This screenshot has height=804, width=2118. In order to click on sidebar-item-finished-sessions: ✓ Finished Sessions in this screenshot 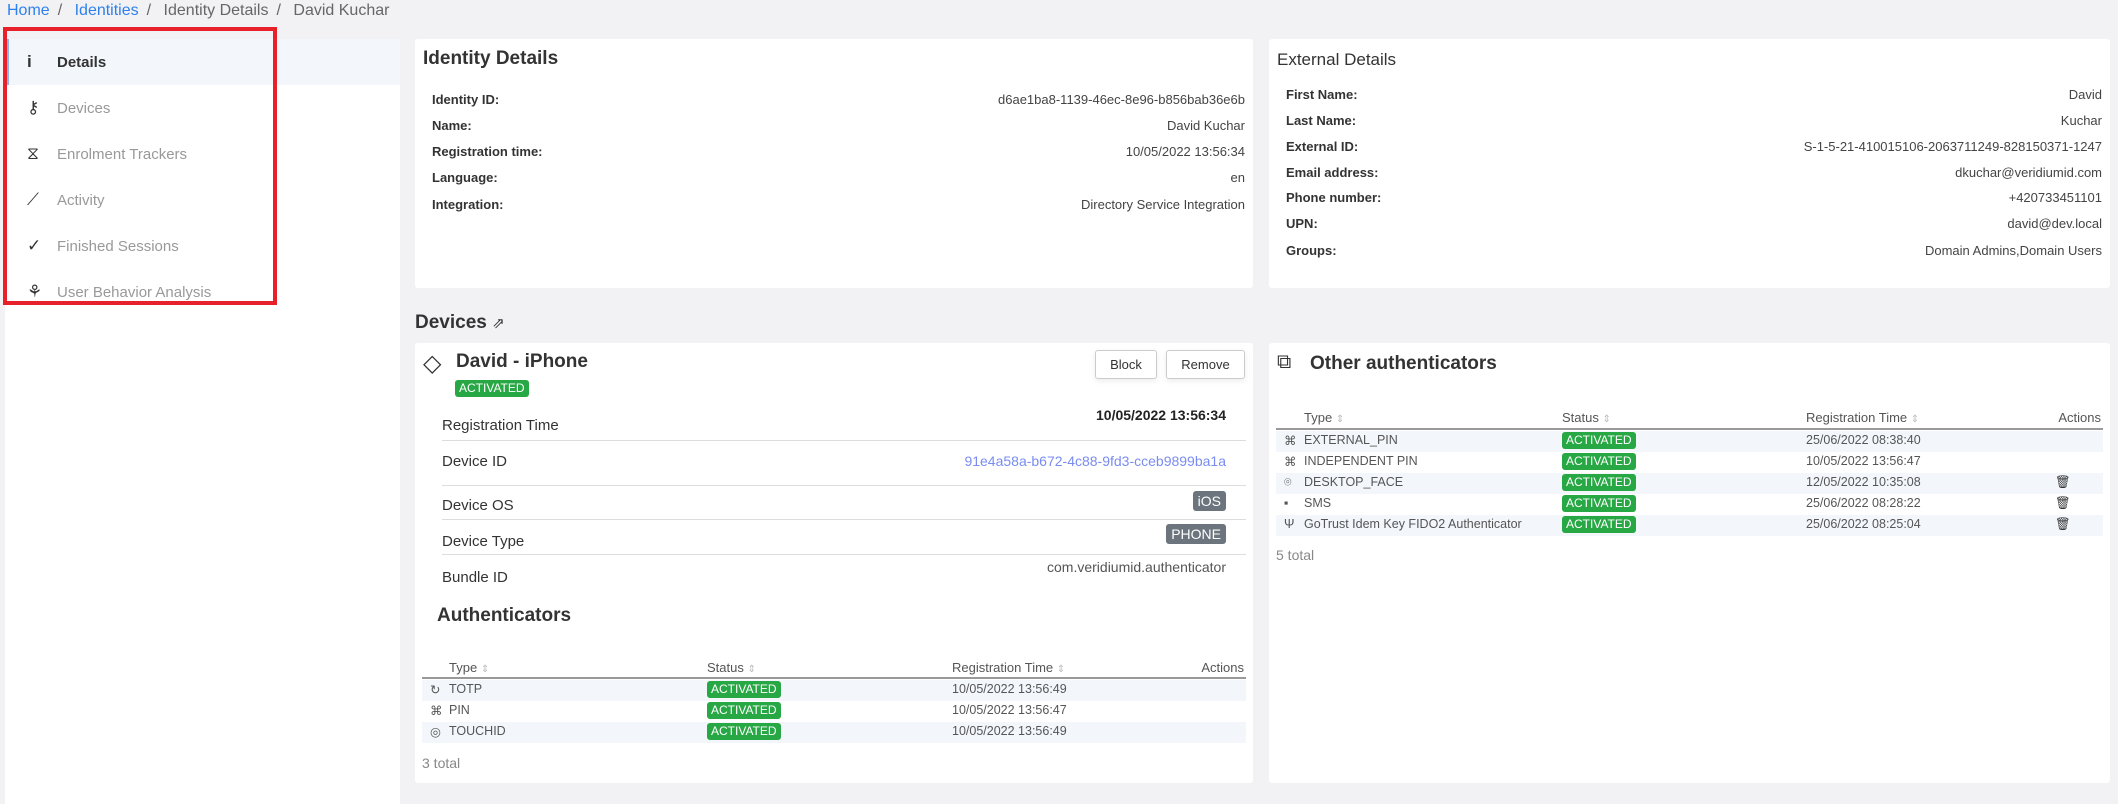, I will do `click(202, 246)`.